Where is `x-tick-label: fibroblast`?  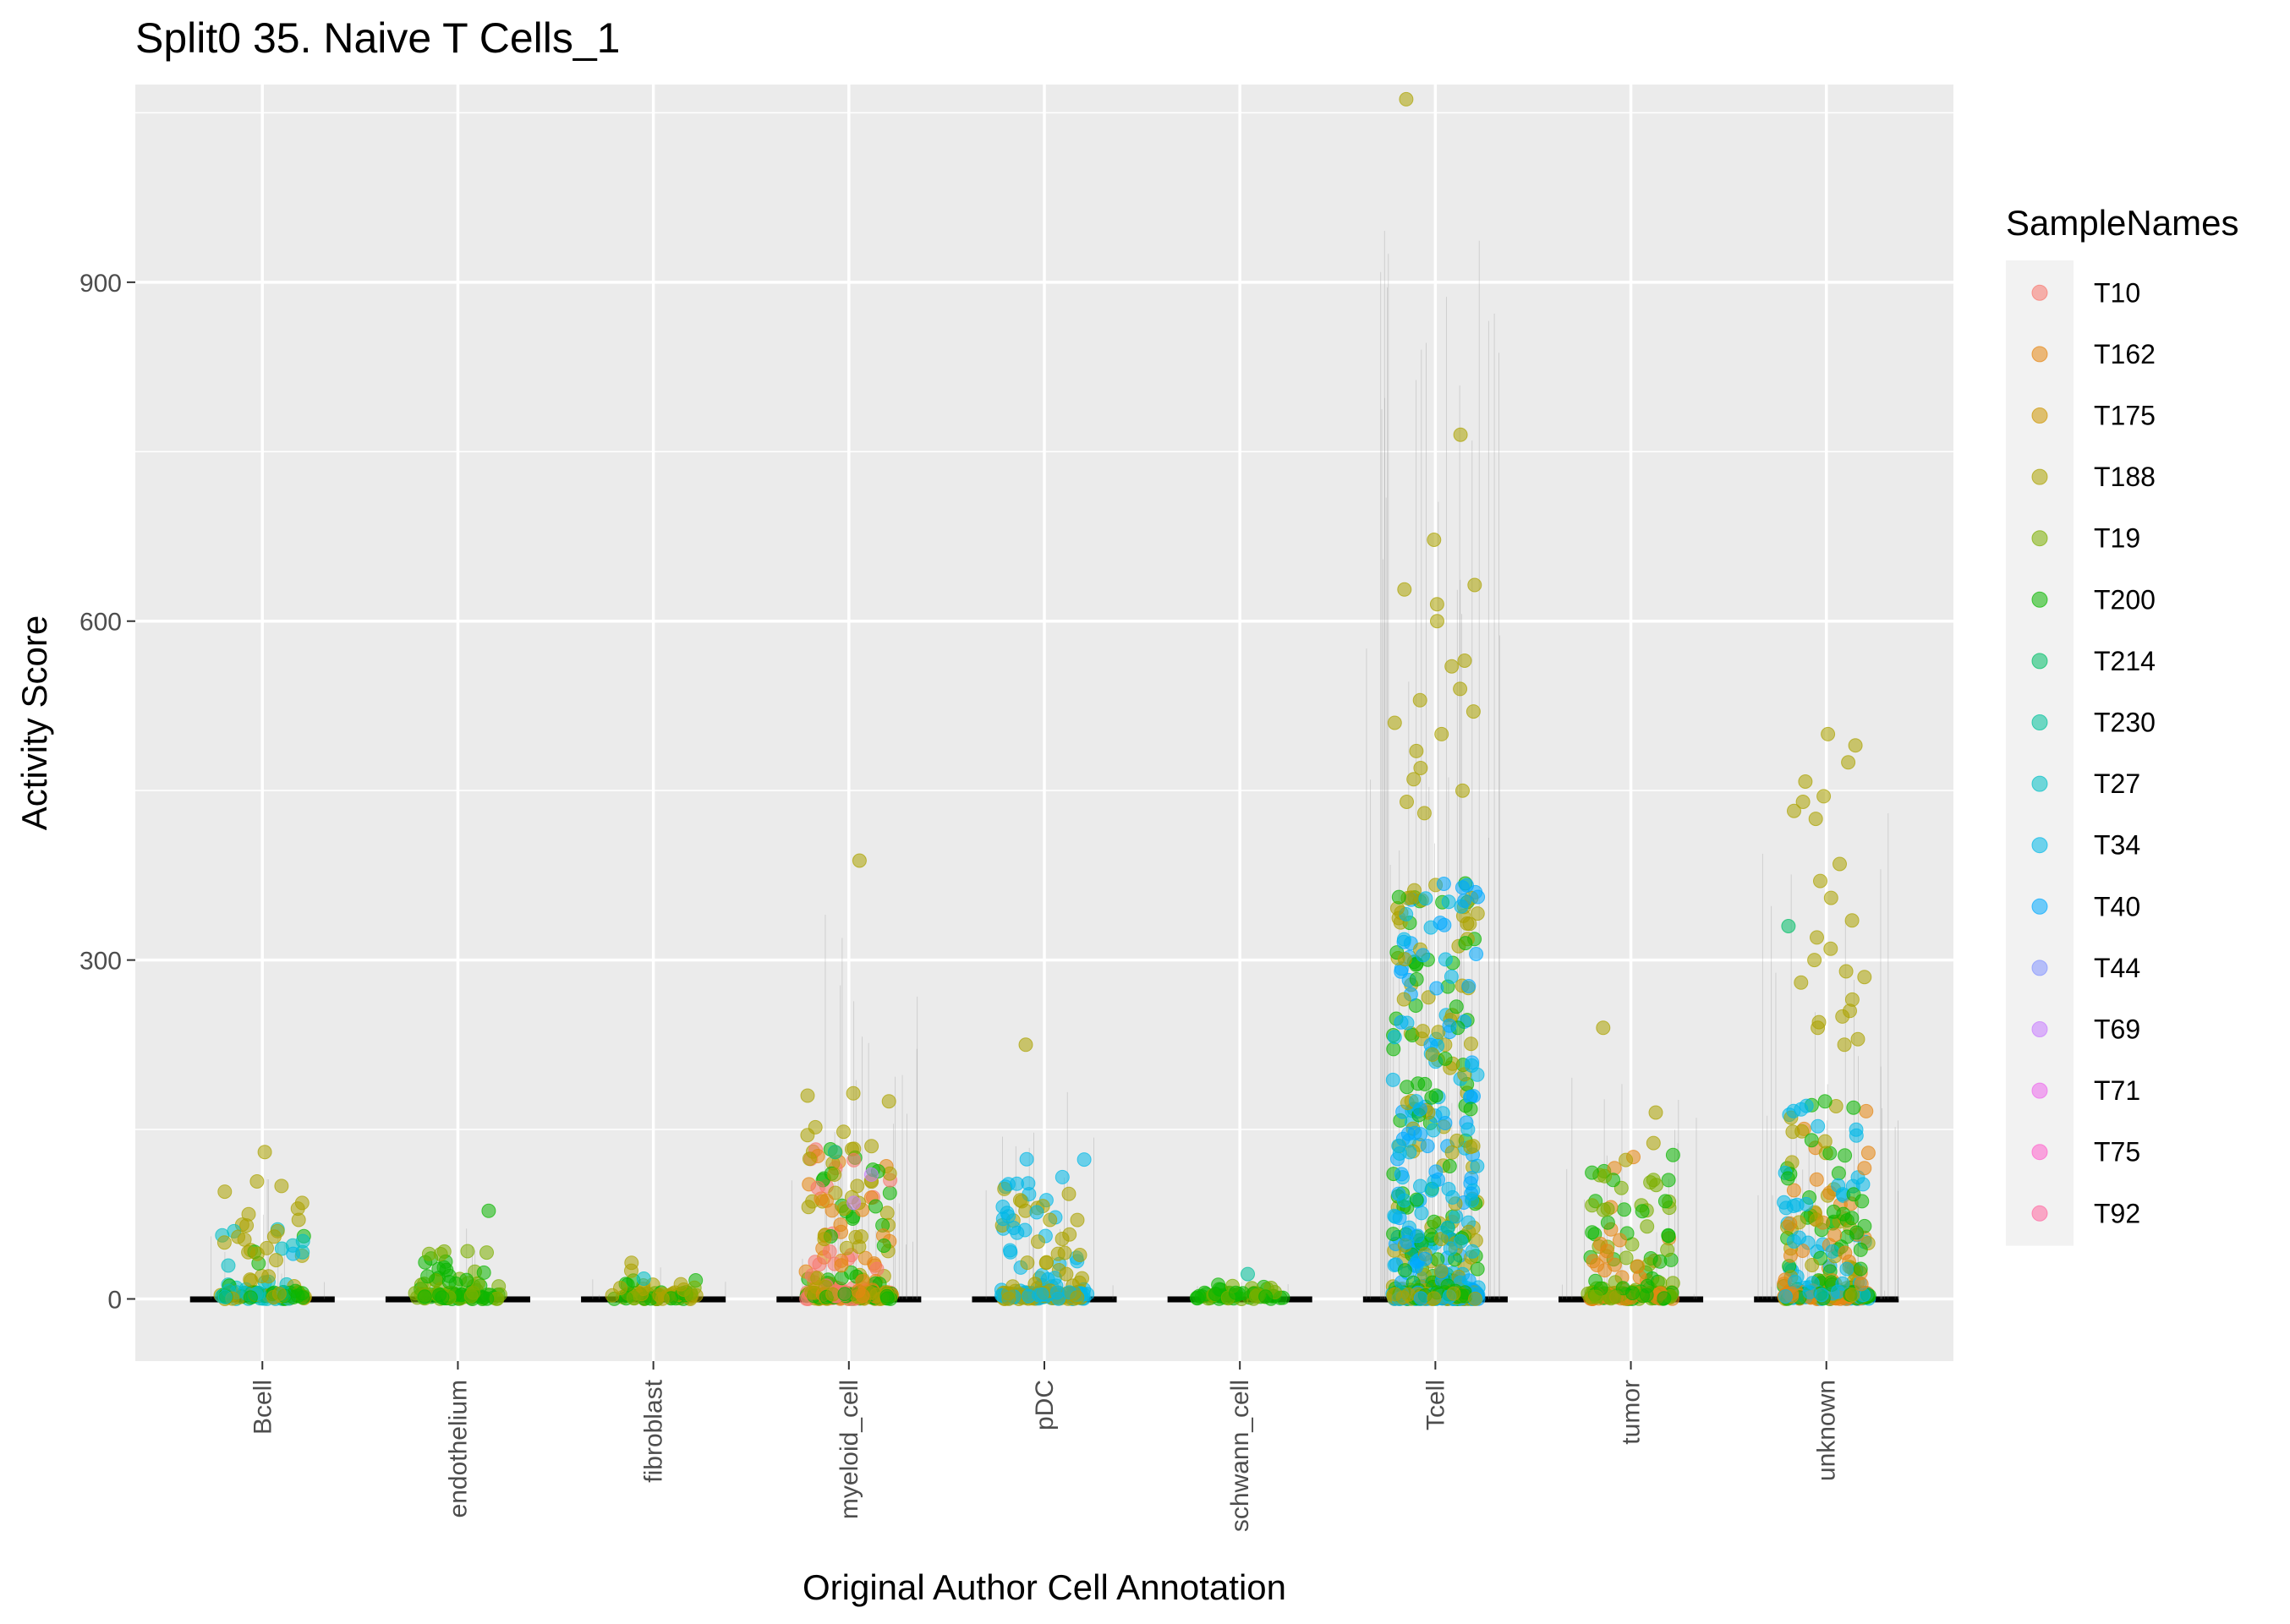 x-tick-label: fibroblast is located at coordinates (654, 1430).